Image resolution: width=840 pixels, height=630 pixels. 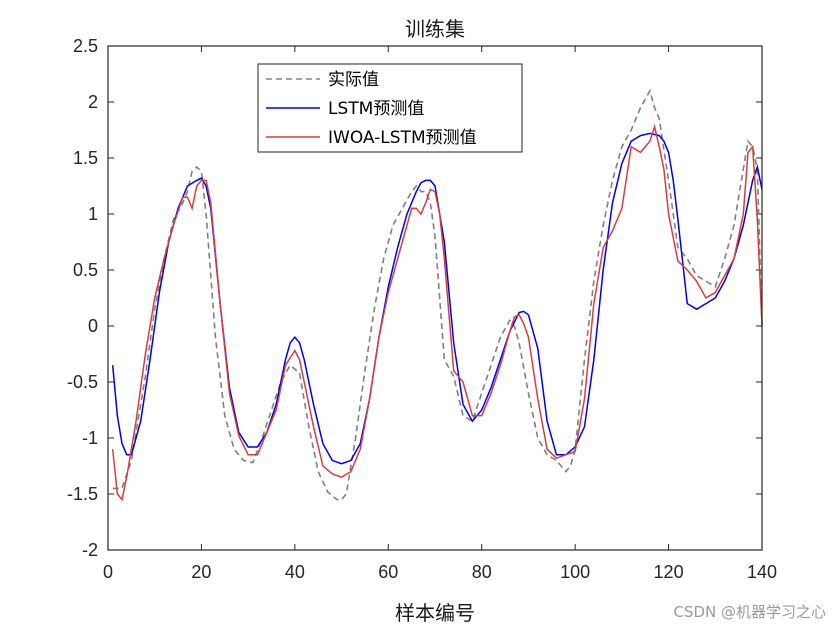 I want to click on legend-label-iwoa-lstm: IWOA-LSTM预测值, so click(x=402, y=138).